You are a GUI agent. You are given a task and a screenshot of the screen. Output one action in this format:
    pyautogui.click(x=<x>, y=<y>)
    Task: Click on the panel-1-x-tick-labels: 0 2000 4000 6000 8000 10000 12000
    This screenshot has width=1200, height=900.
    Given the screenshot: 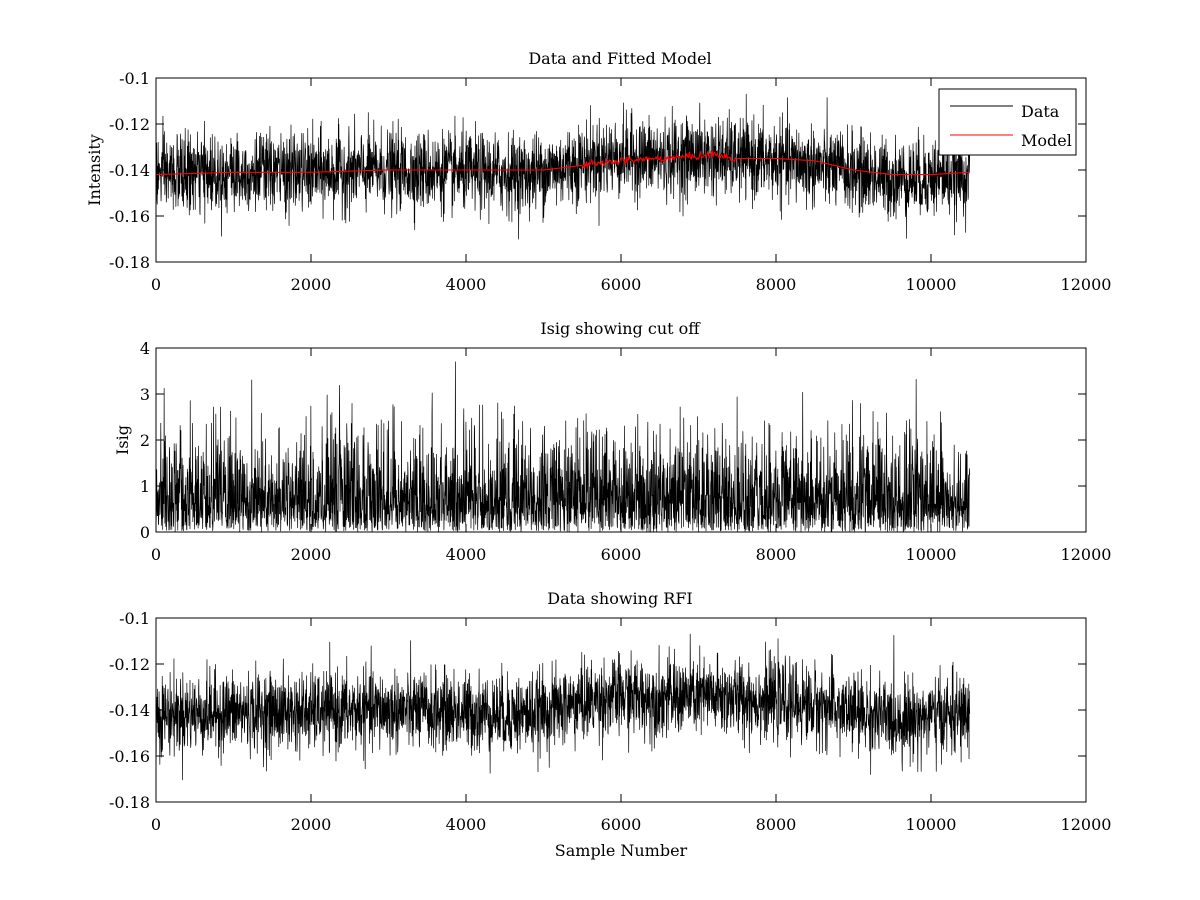 What is the action you would take?
    pyautogui.click(x=631, y=284)
    